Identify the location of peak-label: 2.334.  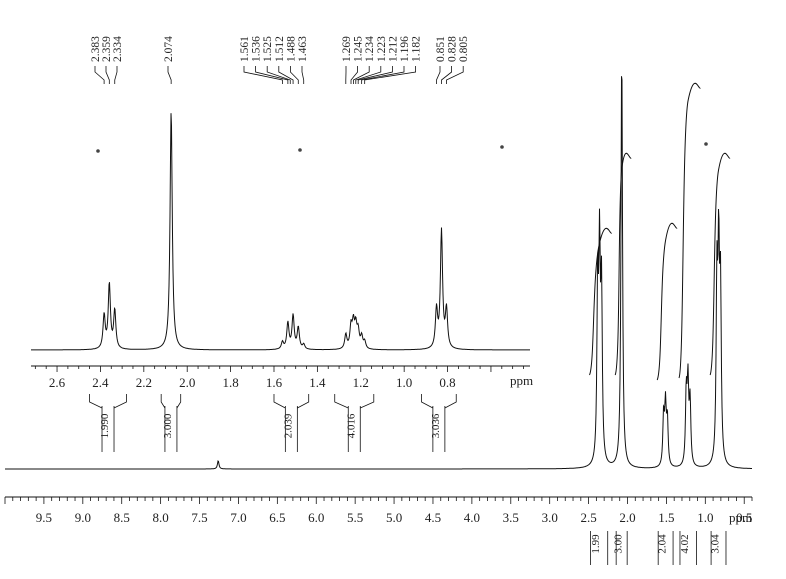
(118, 49).